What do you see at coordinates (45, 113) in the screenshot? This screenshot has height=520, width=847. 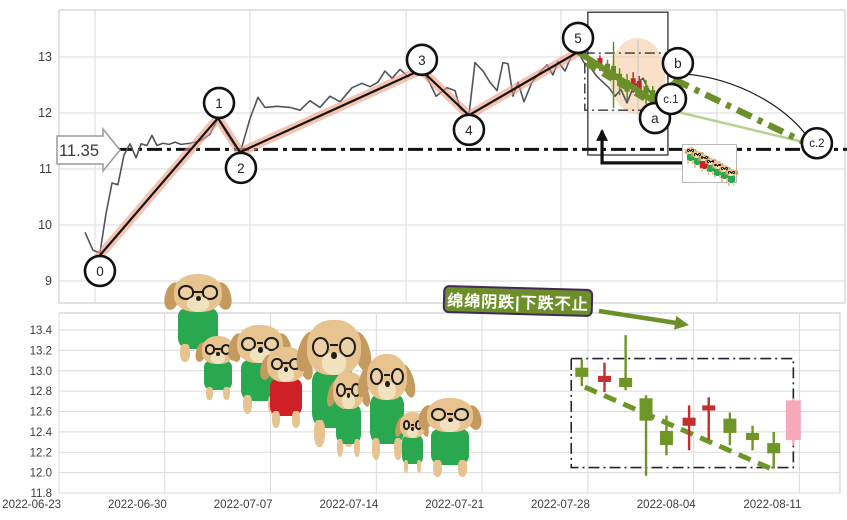 I see `y-axis-label-top: 12` at bounding box center [45, 113].